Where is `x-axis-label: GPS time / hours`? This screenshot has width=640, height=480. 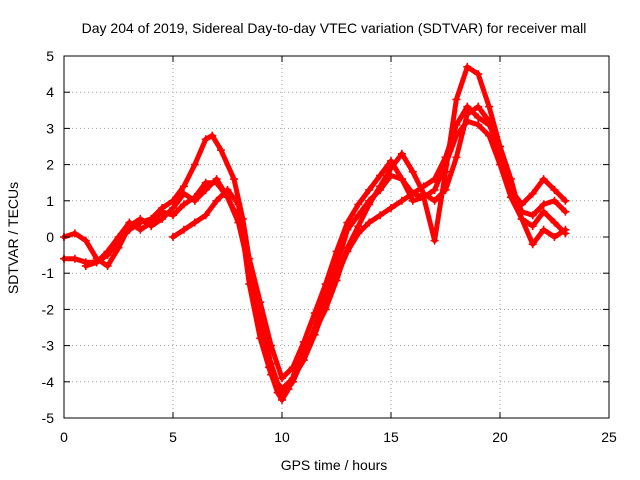
x-axis-label: GPS time / hours is located at coordinates (334, 465).